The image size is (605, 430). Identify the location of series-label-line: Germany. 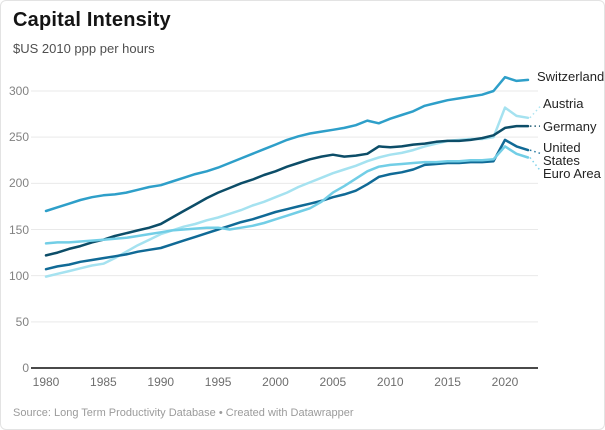
(570, 126).